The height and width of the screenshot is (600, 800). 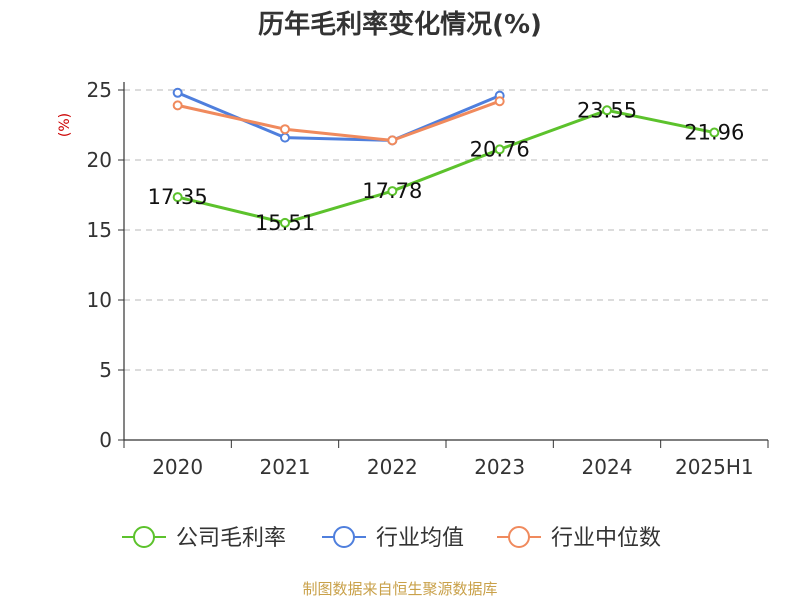 What do you see at coordinates (65, 125) in the screenshot?
I see `y-axis-title: (%)` at bounding box center [65, 125].